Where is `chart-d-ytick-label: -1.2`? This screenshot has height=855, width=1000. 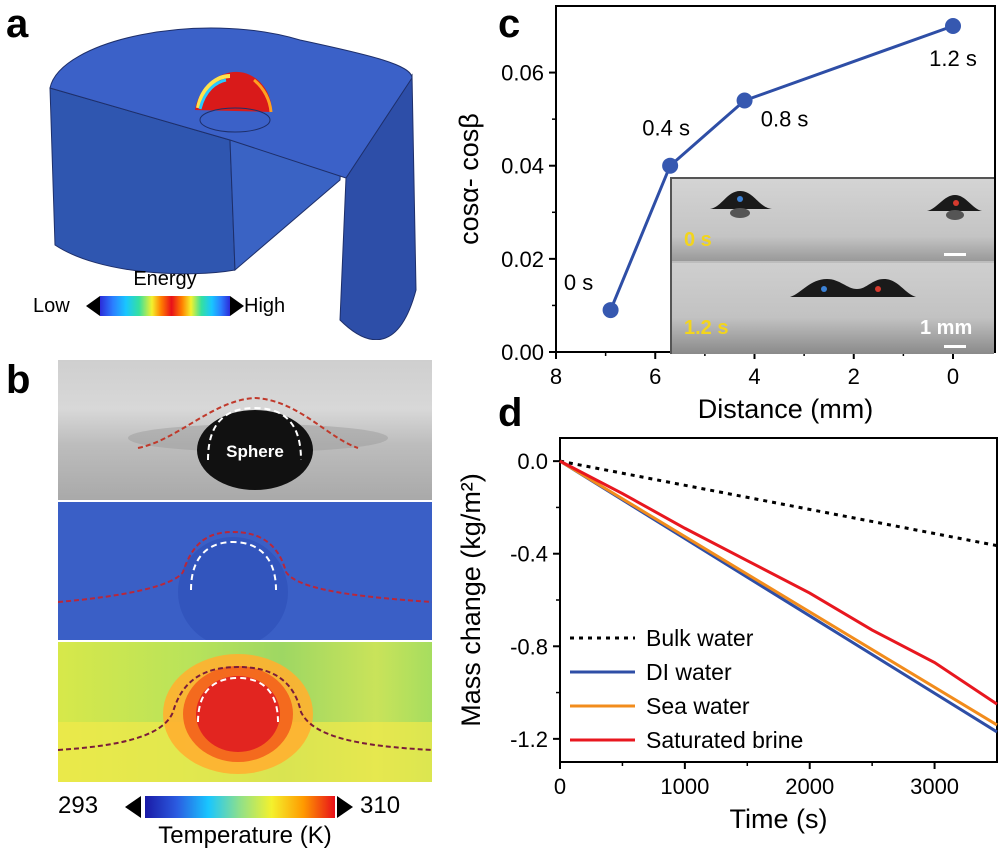
chart-d-ytick-label: -1.2 is located at coordinates (529, 739).